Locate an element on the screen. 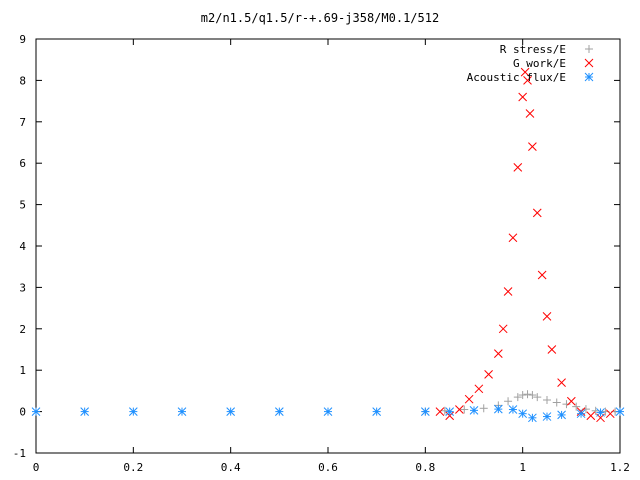 This screenshot has height=480, width=640. y-tick-label: 0 is located at coordinates (22, 412).